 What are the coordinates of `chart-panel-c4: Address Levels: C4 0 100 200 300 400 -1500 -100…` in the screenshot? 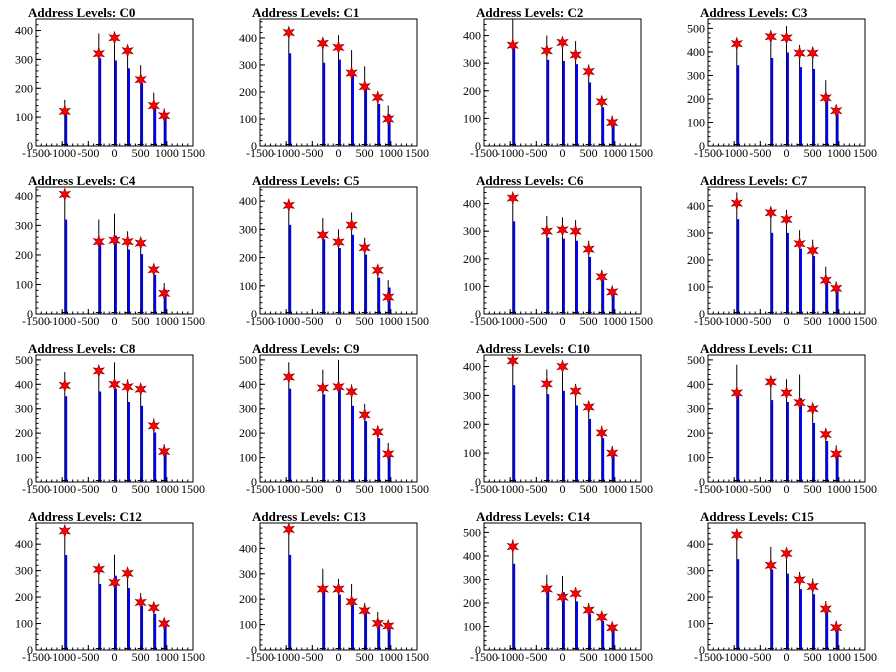 It's located at (112, 252).